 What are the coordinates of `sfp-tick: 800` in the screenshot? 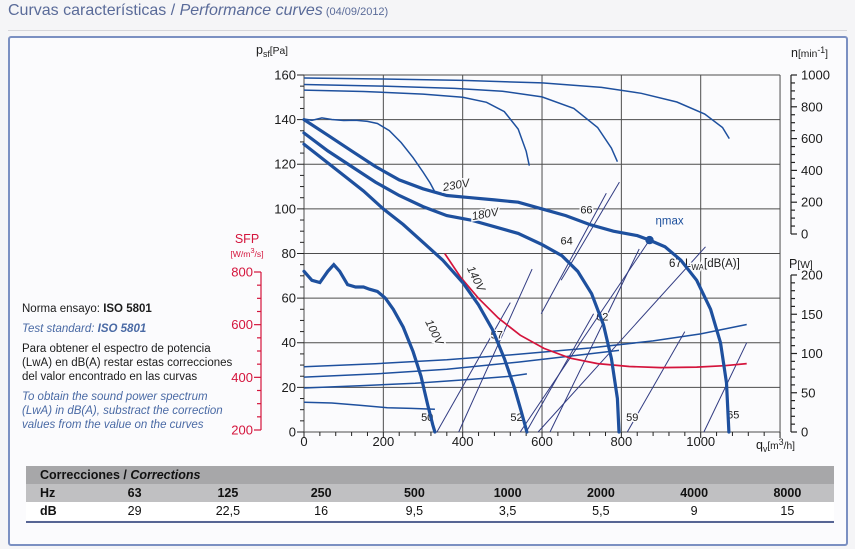 It's located at (242, 272).